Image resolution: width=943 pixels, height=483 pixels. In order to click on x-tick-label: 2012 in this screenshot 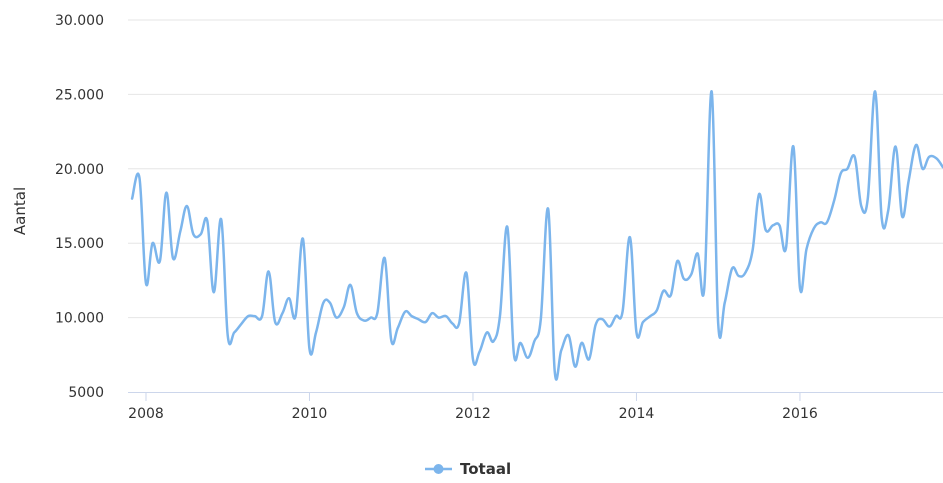, I will do `click(473, 414)`.